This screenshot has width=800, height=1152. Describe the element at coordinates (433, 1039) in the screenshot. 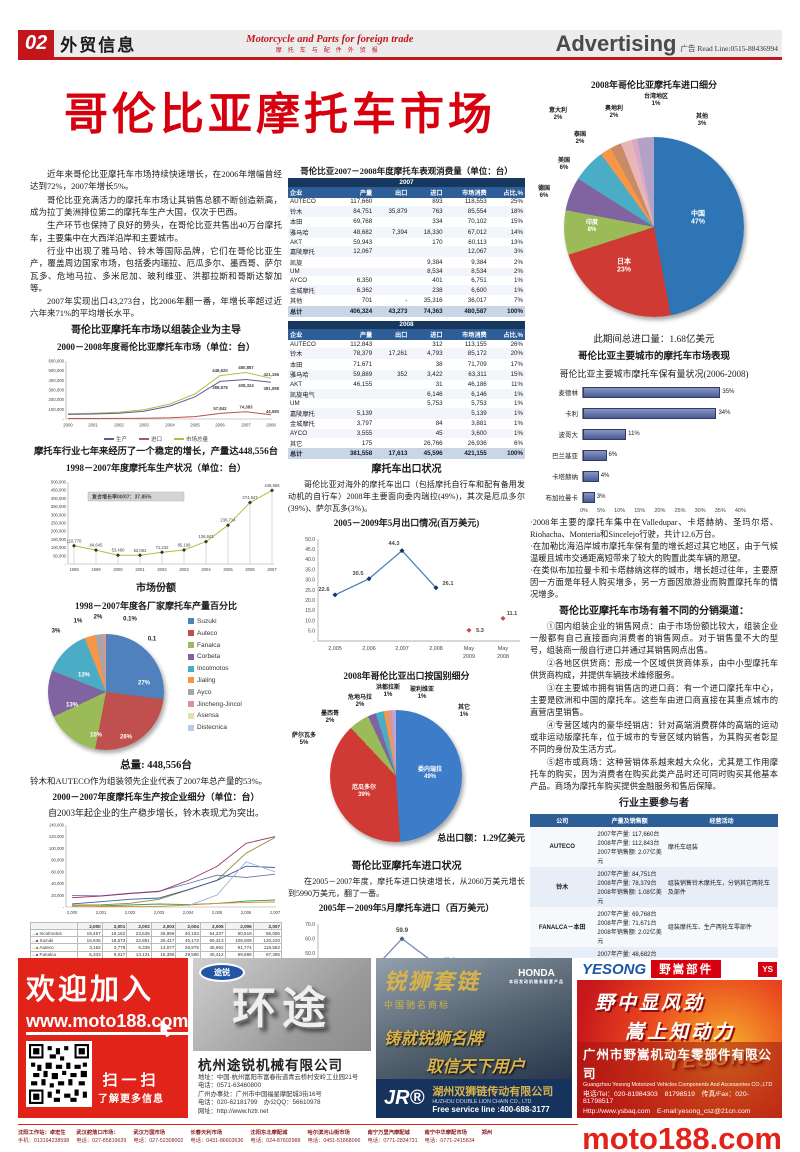

I see `lion-slogan-1: 铸就锐狮名牌` at that location.